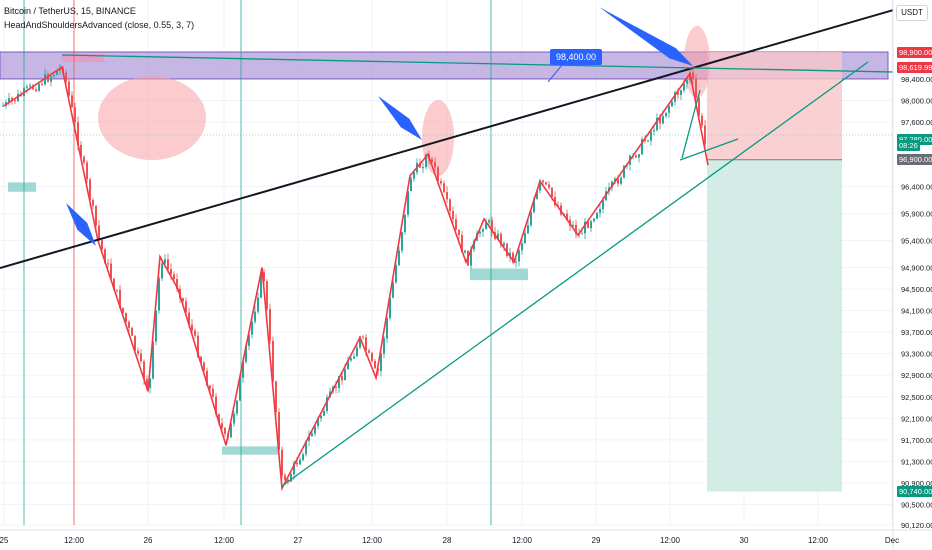  What do you see at coordinates (908, 146) in the screenshot?
I see `axis-price-label: 08:26` at bounding box center [908, 146].